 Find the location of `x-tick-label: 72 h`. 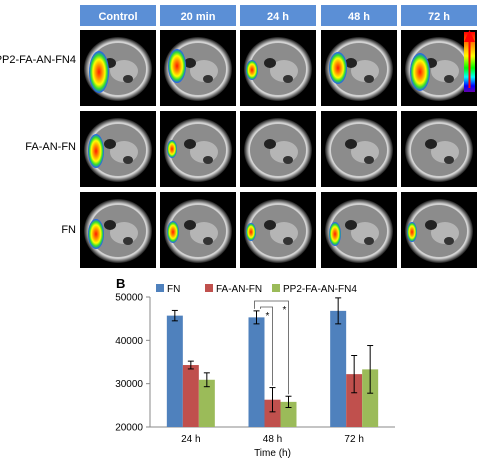

x-tick-label: 72 h is located at coordinates (353, 439).